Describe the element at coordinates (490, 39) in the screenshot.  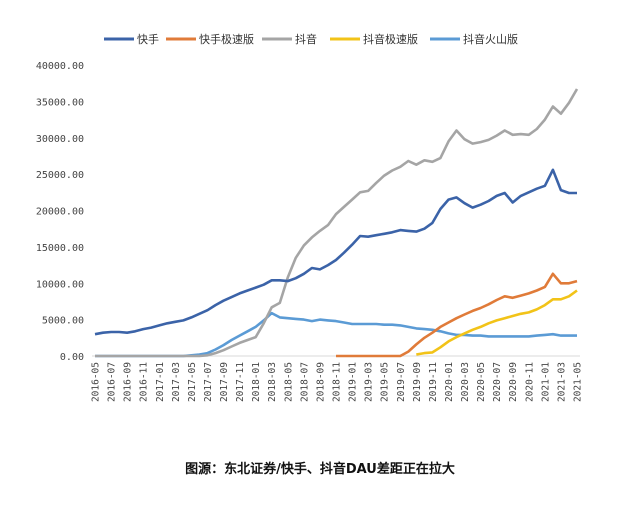
I see `legend-label: 抖音火山版` at that location.